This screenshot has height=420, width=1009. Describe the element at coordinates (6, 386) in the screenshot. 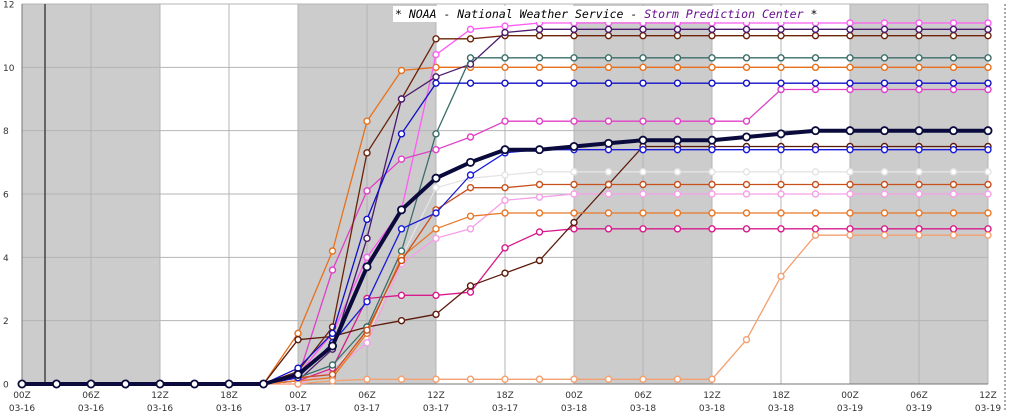

I see `ytick-label: 0` at that location.